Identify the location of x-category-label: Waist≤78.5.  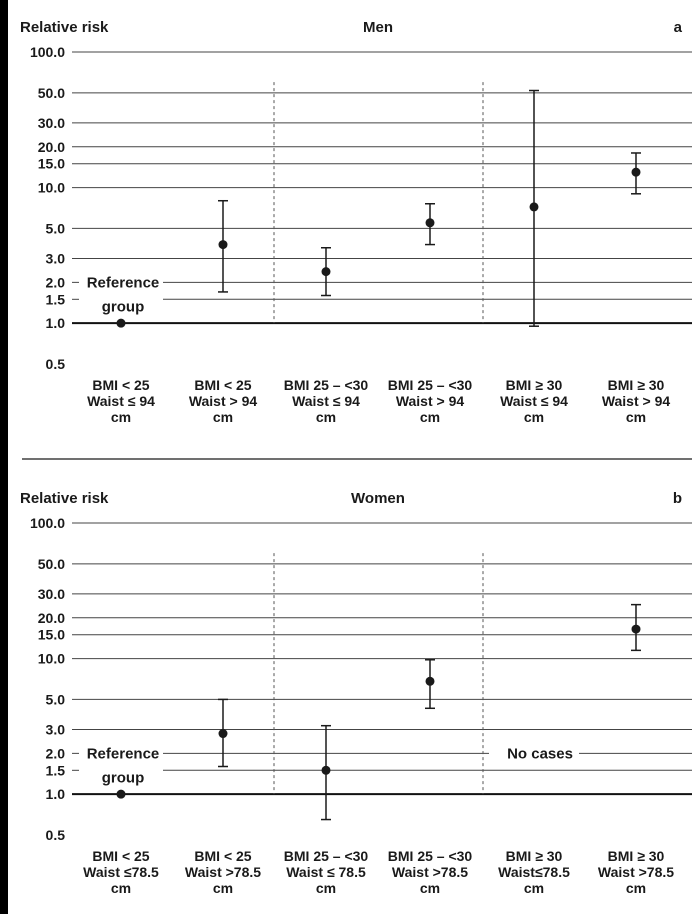
(534, 872).